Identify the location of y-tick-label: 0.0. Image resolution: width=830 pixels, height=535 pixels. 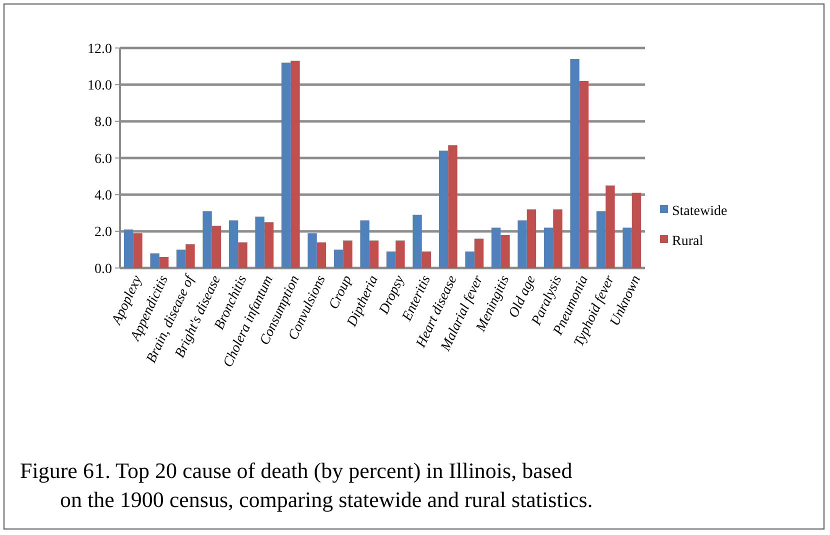
(103, 269).